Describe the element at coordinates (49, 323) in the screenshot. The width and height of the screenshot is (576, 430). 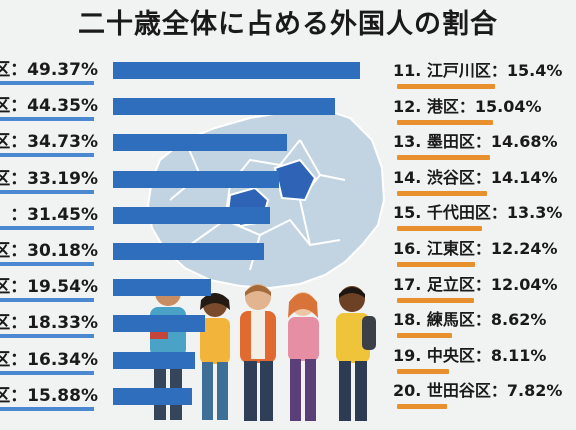
I see `left-bar-label: 区：18.33%` at that location.